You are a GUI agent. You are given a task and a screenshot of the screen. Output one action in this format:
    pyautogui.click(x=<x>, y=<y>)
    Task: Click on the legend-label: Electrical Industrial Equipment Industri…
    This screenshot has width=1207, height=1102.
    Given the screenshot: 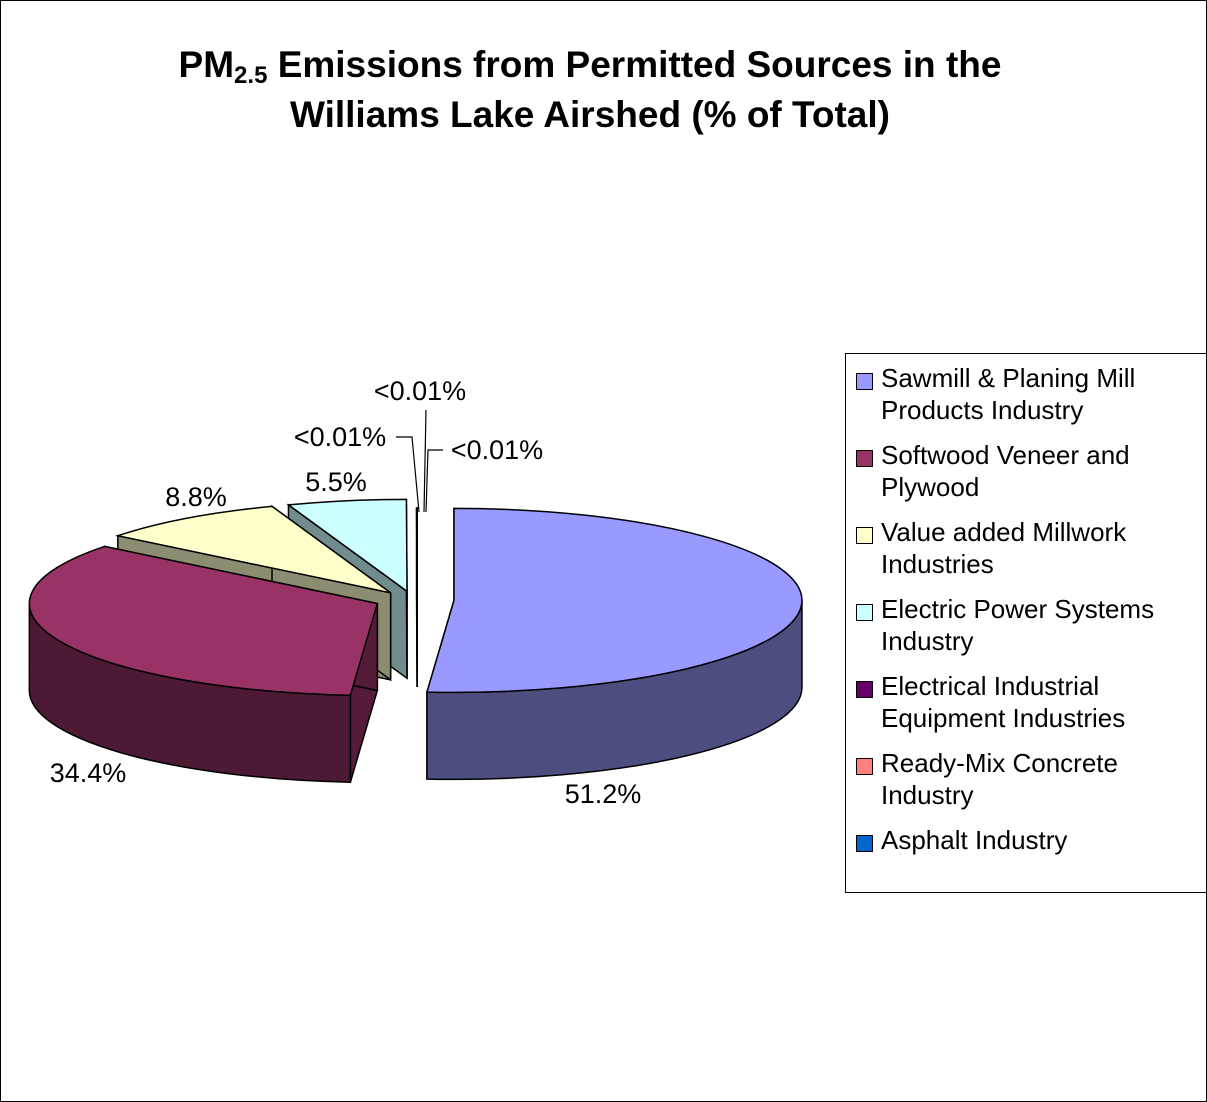 What is the action you would take?
    pyautogui.click(x=1003, y=702)
    